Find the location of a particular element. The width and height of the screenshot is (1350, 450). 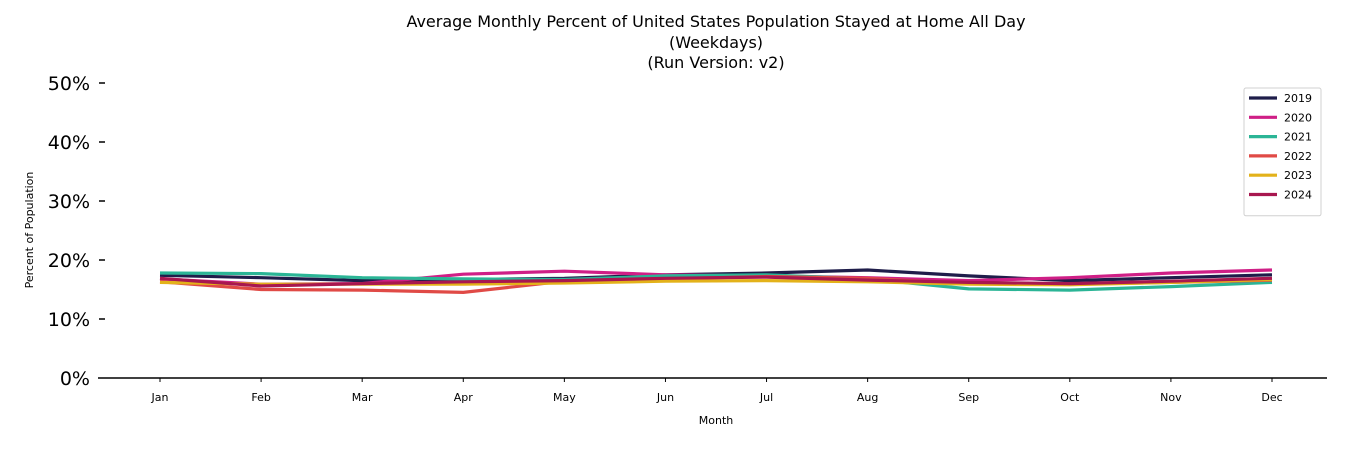

legend-entry: 2020 is located at coordinates (1280, 117).